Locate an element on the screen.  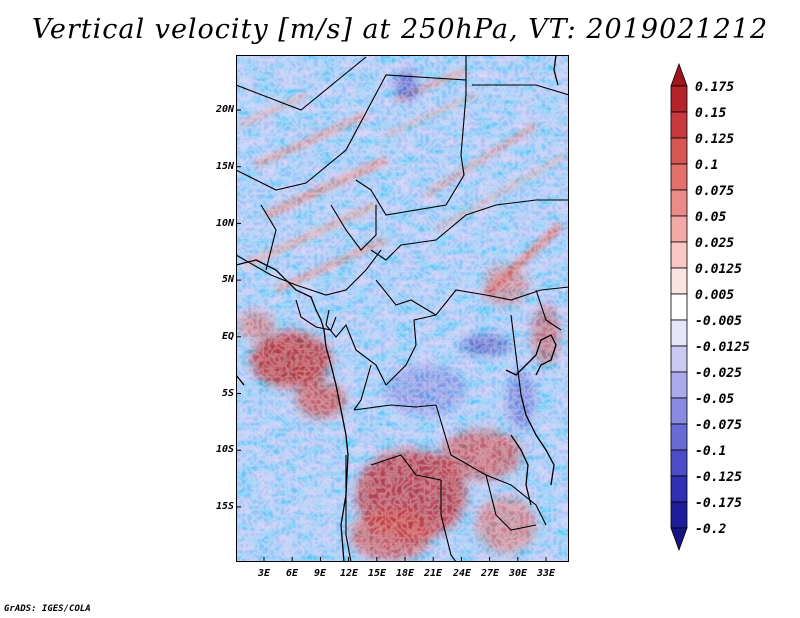
lat-label-5n: 5N is located at coordinates (227, 279).